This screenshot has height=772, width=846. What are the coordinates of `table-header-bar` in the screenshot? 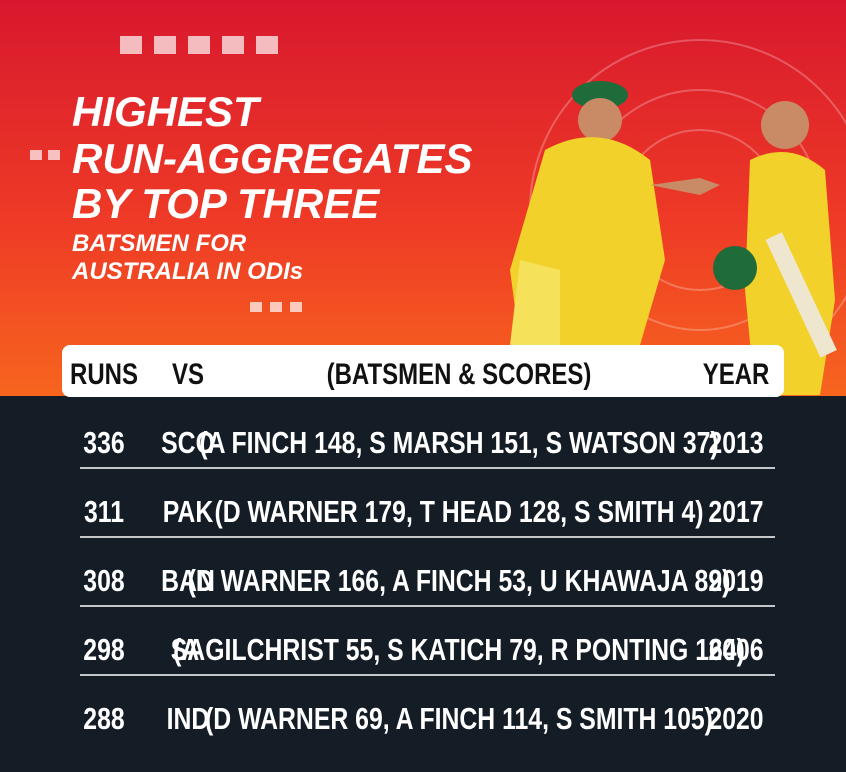 It's located at (423, 371).